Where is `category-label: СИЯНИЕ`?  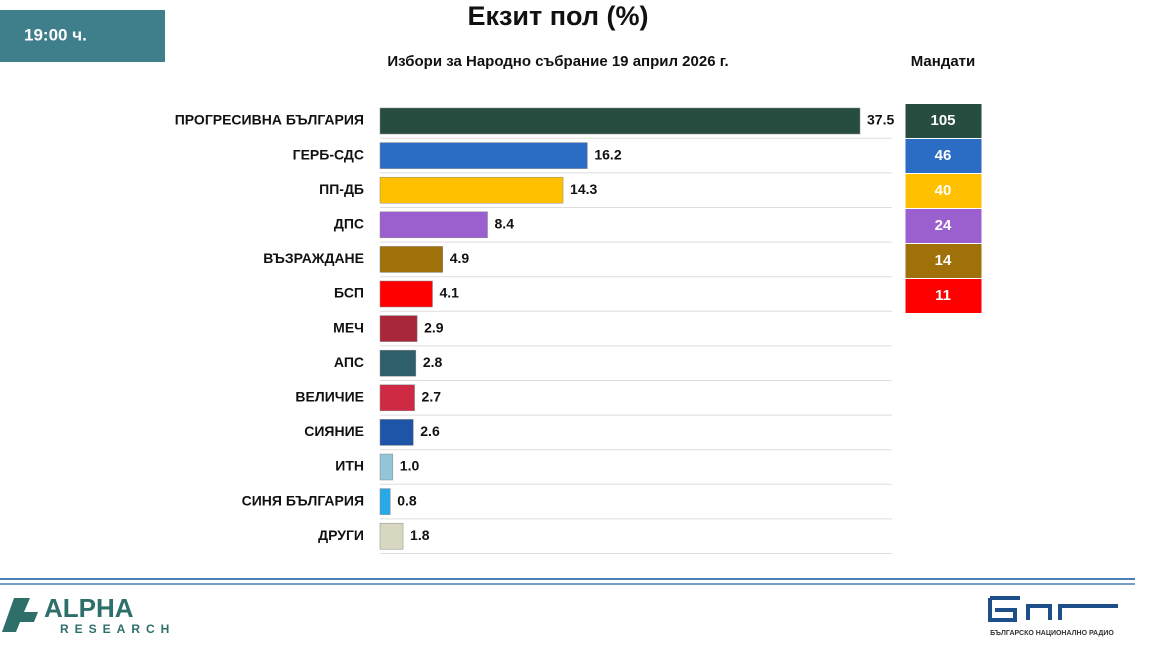
category-label: СИЯНИЕ is located at coordinates (334, 431).